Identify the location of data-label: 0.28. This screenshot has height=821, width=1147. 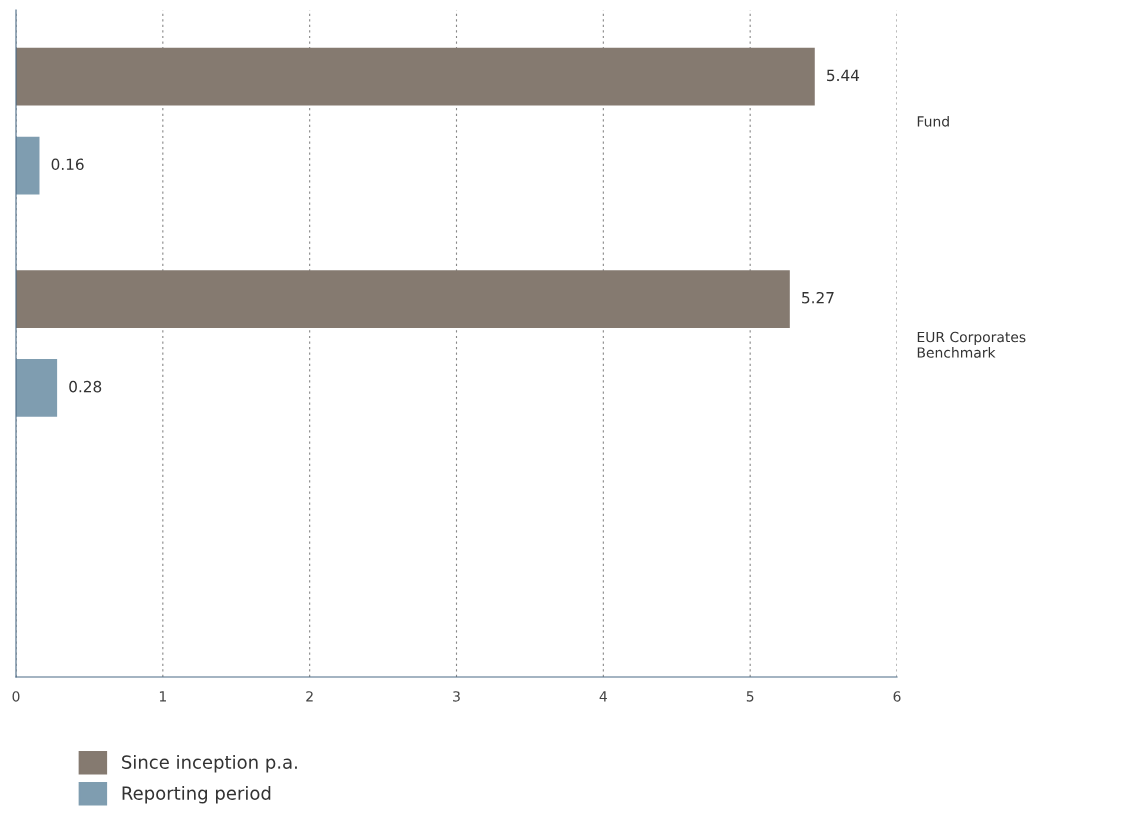
(85, 386).